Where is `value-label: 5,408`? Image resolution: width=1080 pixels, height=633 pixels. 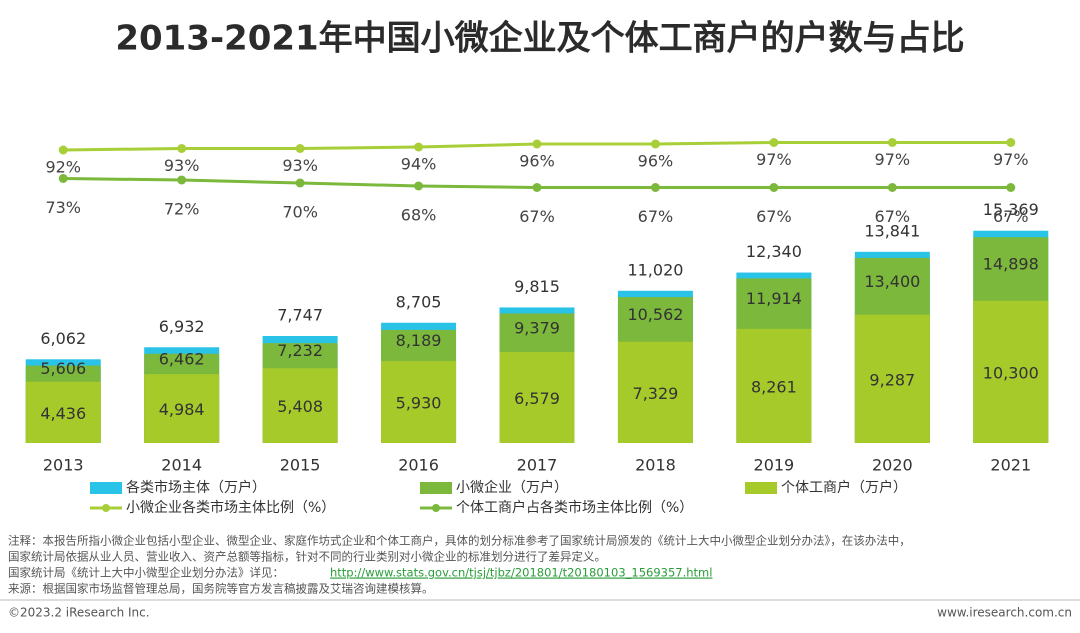 value-label: 5,408 is located at coordinates (300, 406).